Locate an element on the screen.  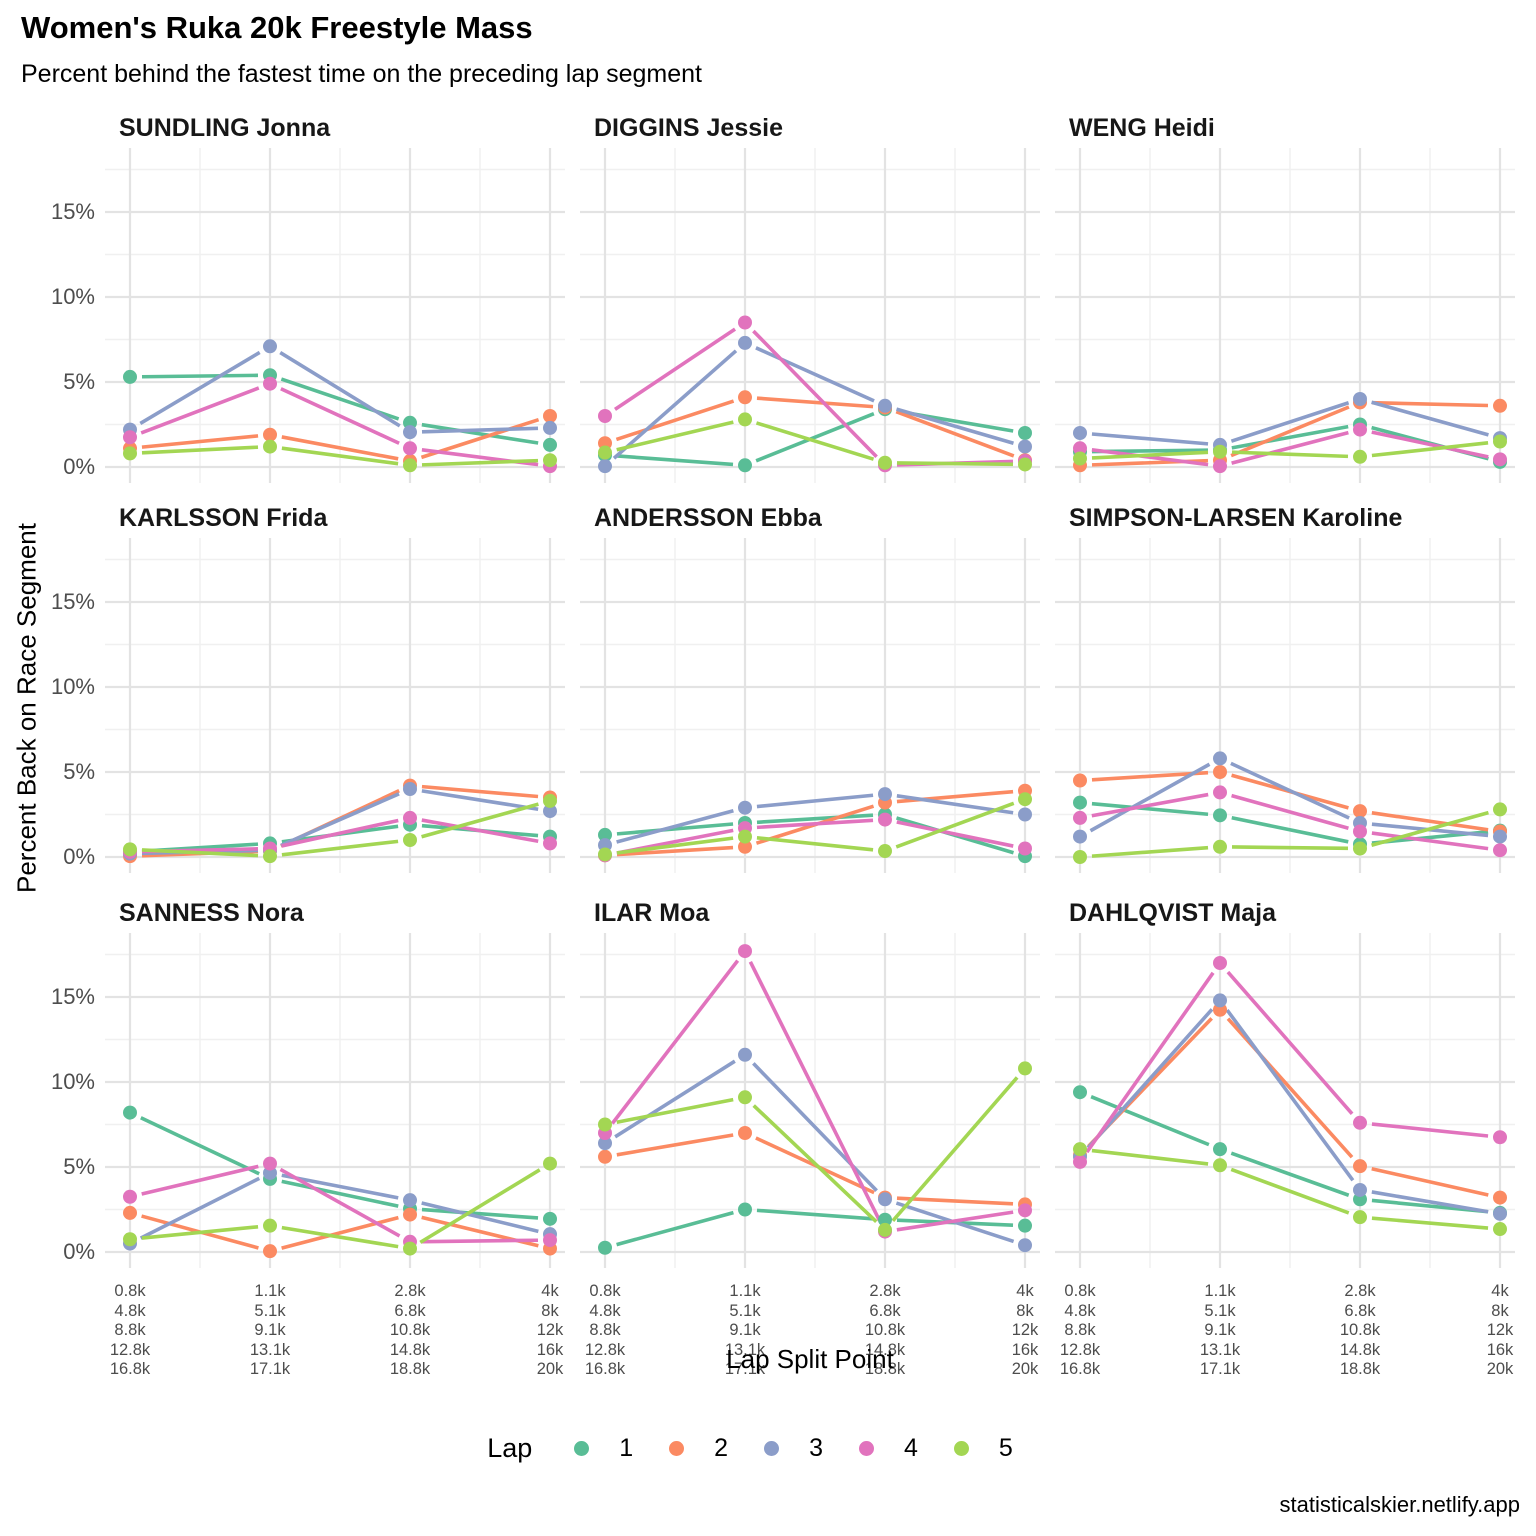
x-axis-tick-line: 9.1k is located at coordinates (1220, 1330).